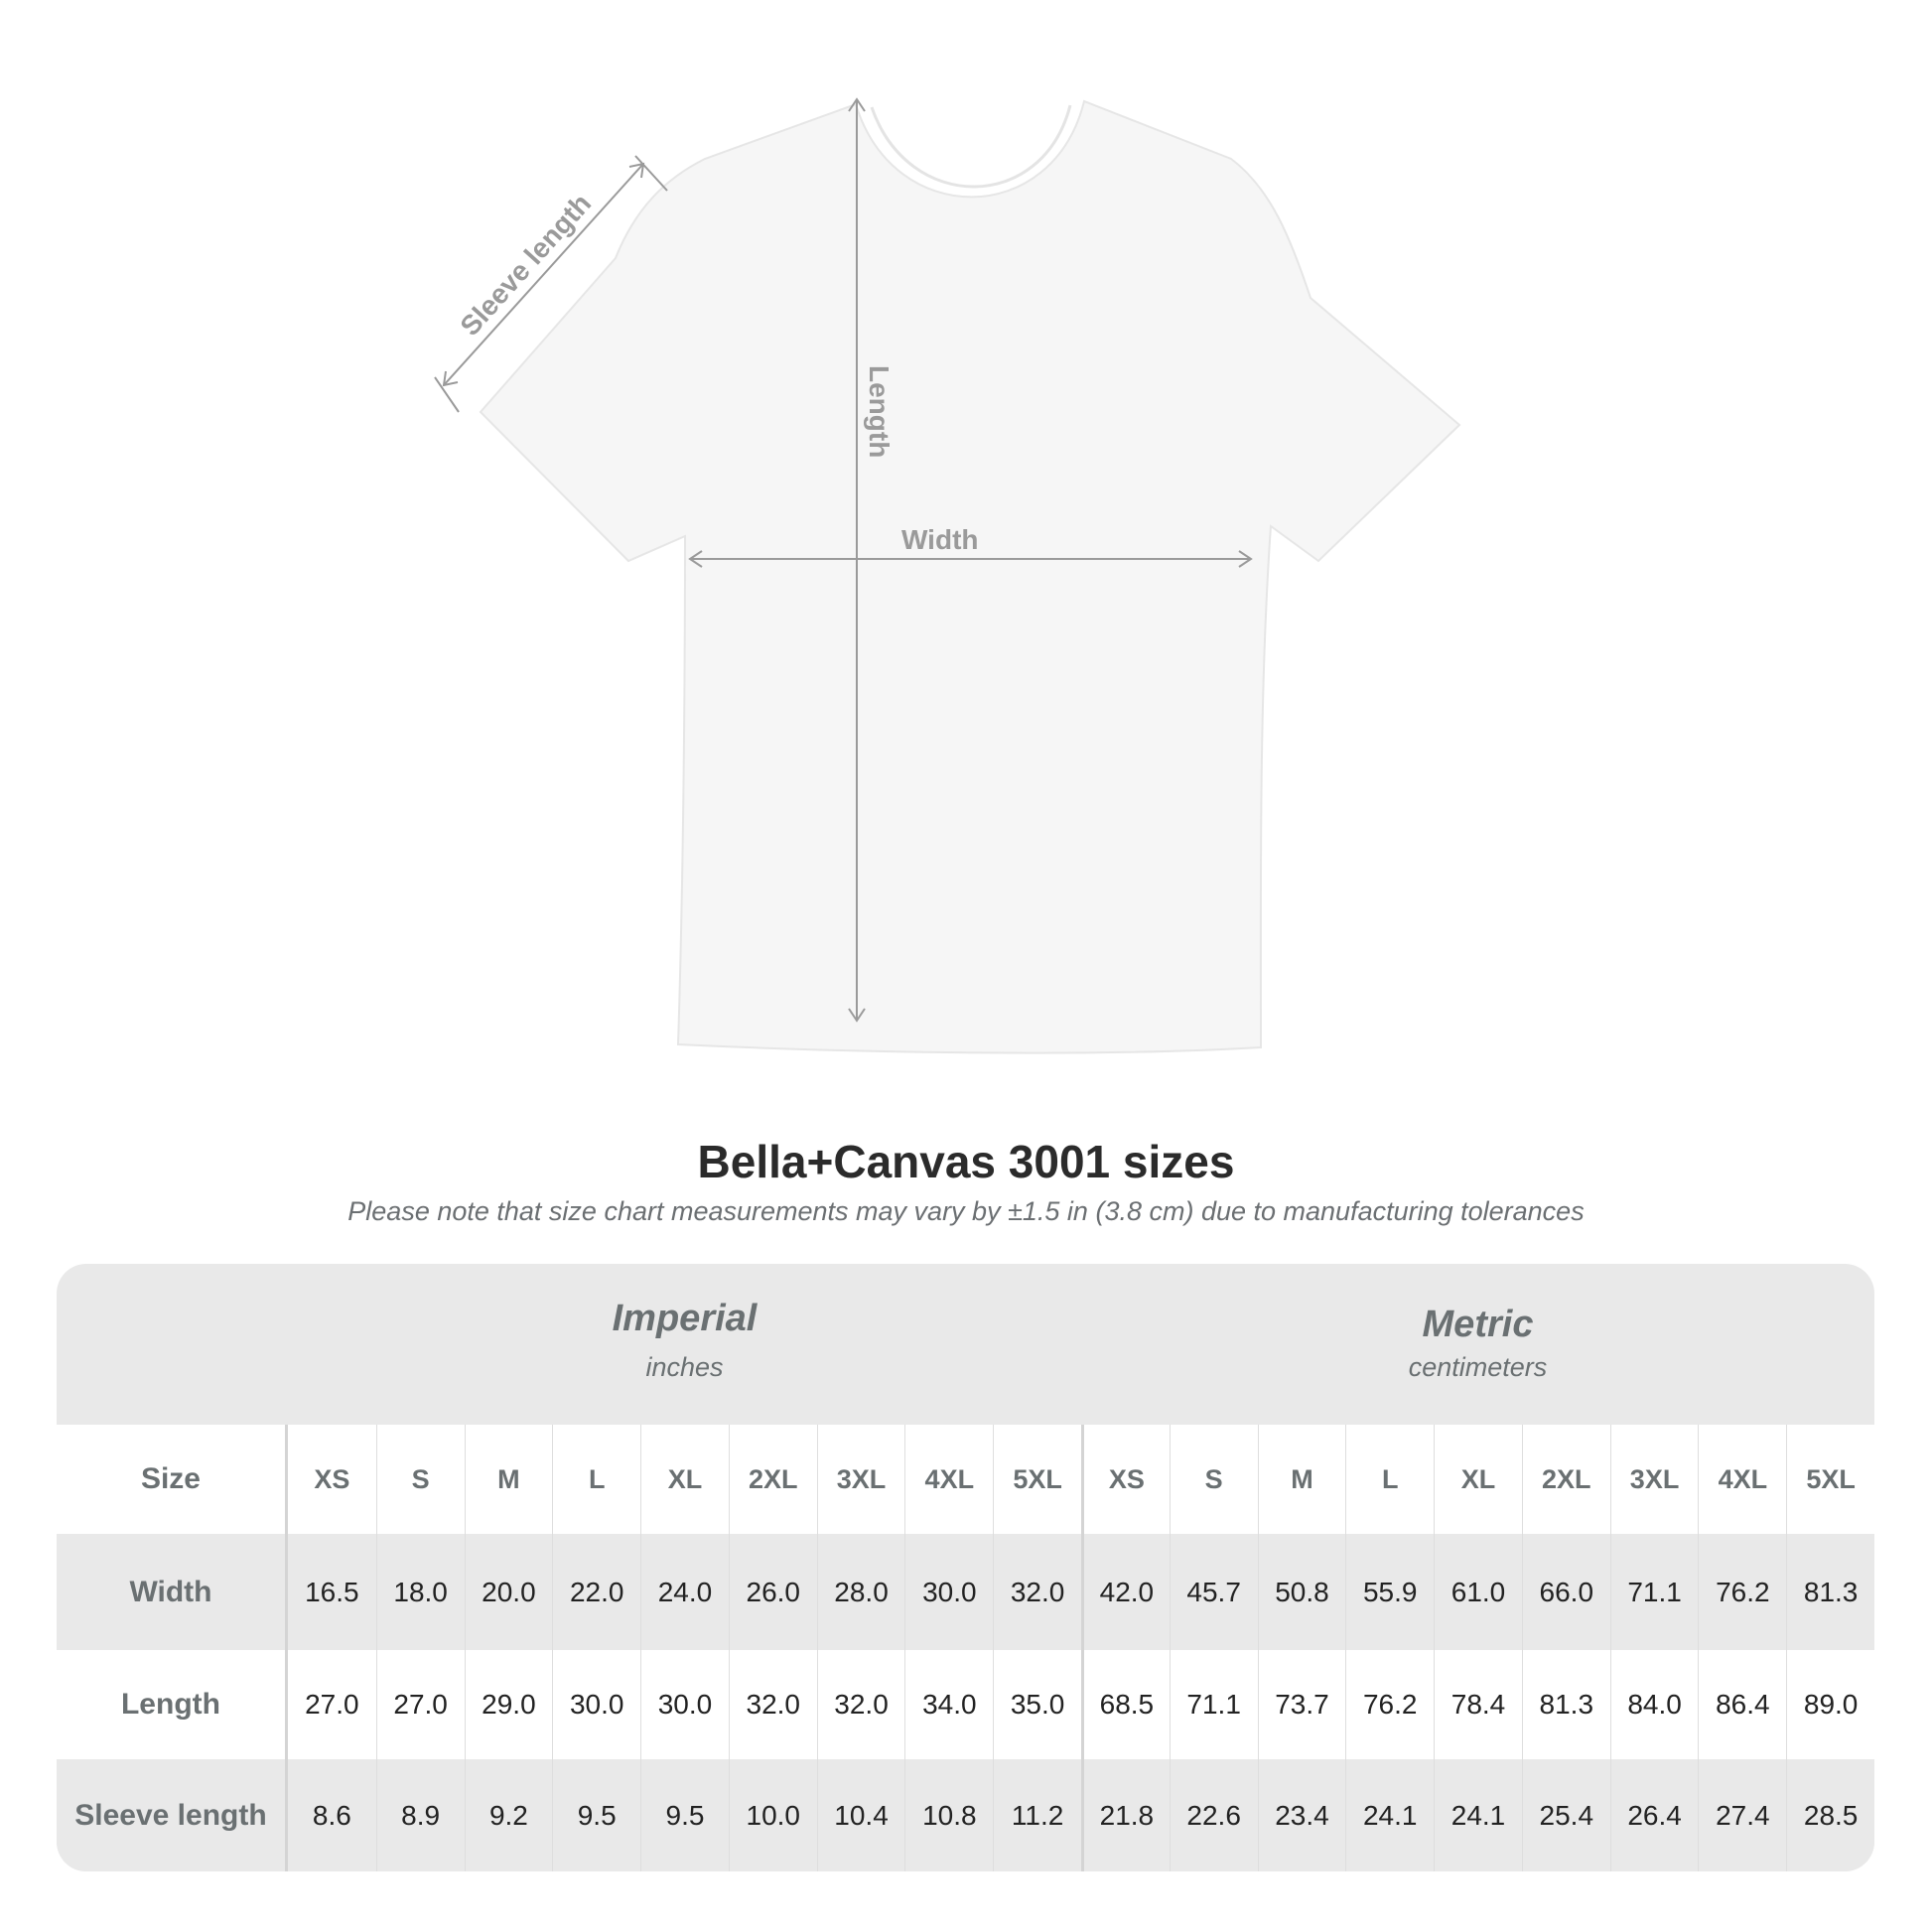 This screenshot has width=1932, height=1932. Describe the element at coordinates (596, 1592) in the screenshot. I see `imperial-value-cell: 22.0` at that location.